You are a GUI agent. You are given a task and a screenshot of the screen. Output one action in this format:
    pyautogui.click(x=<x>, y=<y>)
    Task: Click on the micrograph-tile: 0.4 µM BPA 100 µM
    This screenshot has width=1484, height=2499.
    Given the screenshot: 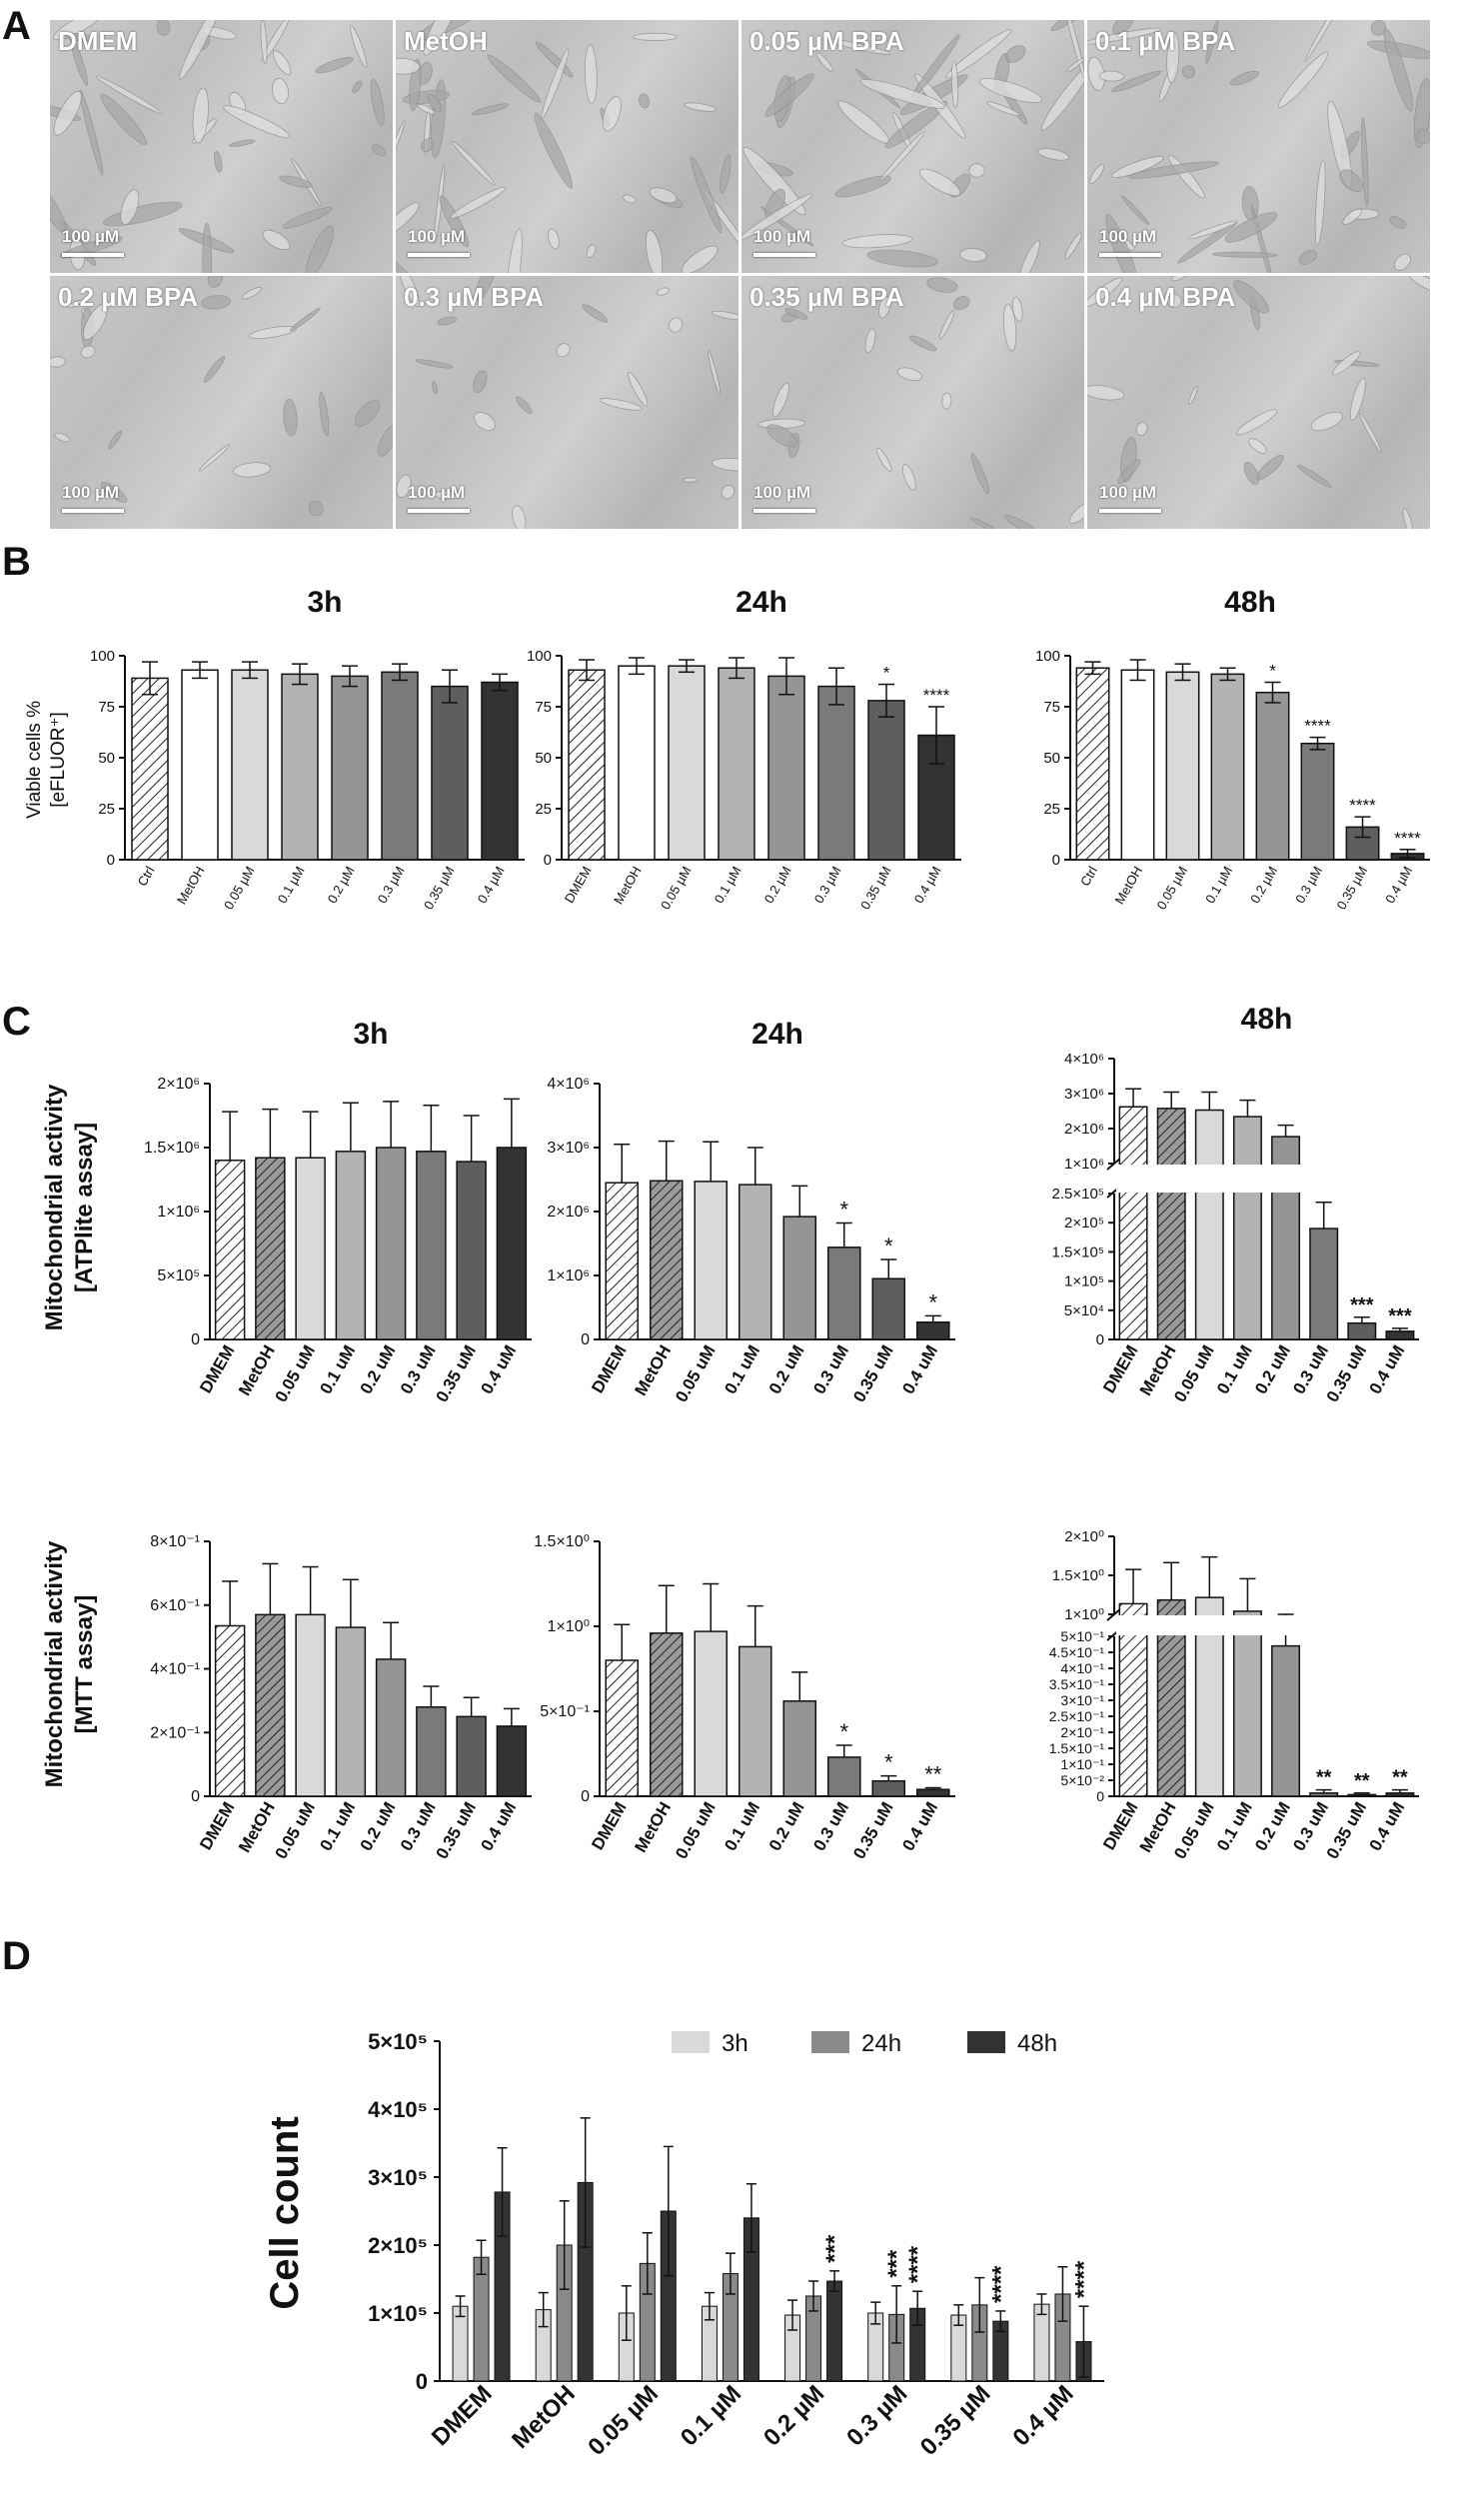 What is the action you would take?
    pyautogui.click(x=1258, y=402)
    